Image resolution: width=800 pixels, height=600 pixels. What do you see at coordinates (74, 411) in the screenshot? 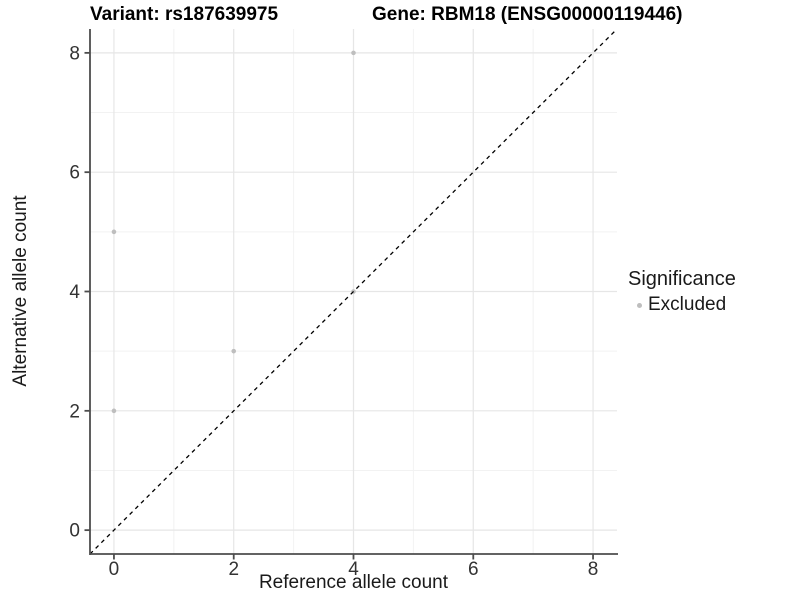
I see `y-tick-label: 2` at bounding box center [74, 411].